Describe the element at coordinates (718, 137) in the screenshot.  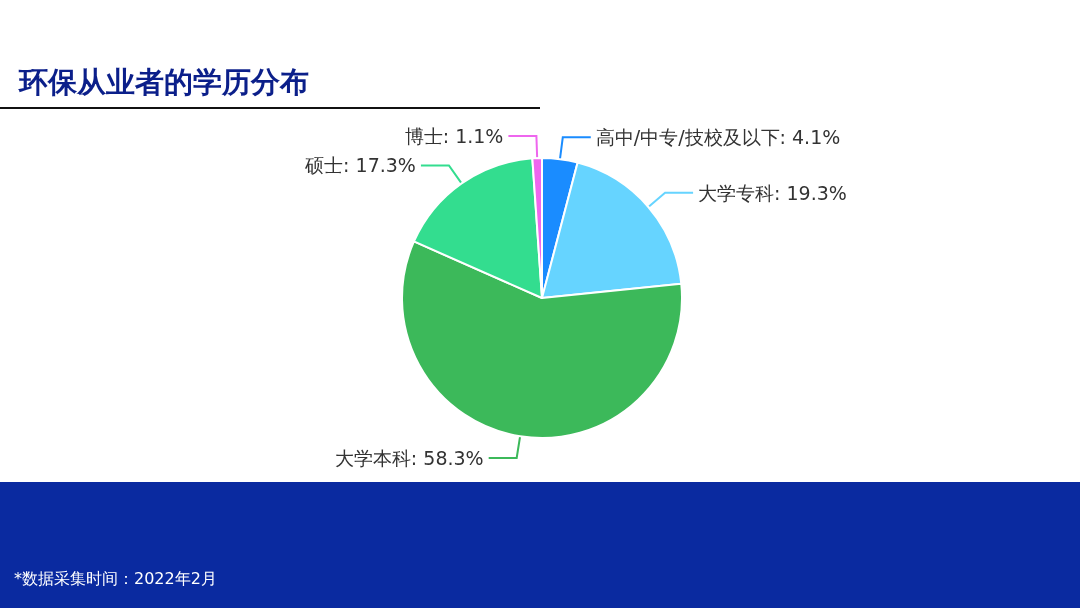
I see `slice-label: 高中/中专/技校及以下: 4.1%` at that location.